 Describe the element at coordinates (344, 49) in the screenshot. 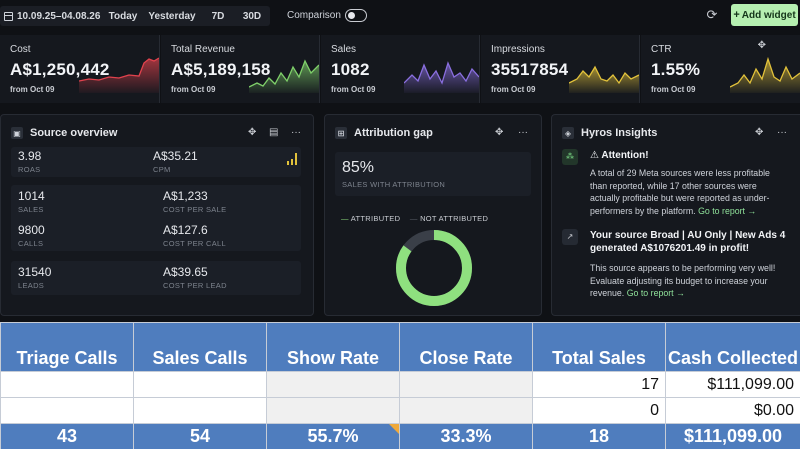

I see `kpi-label: Sales` at that location.